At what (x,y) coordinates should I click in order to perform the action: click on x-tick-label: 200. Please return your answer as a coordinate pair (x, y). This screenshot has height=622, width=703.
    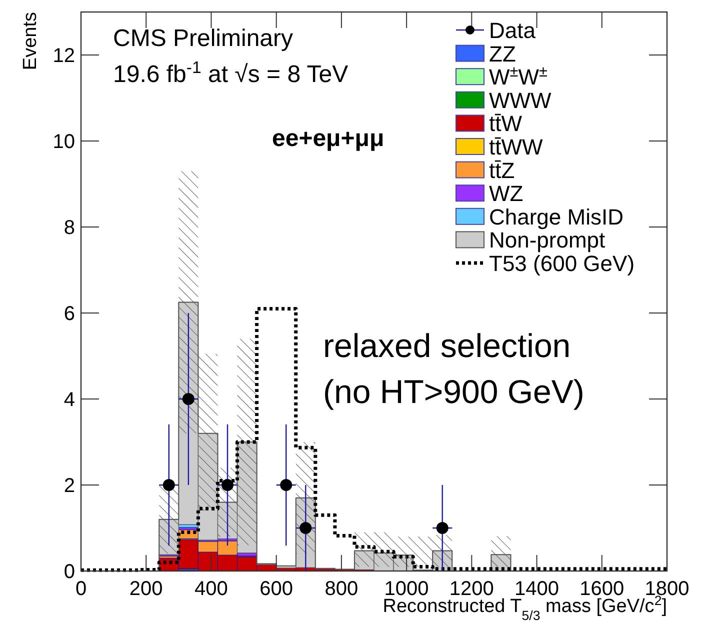
    Looking at the image, I should click on (146, 589).